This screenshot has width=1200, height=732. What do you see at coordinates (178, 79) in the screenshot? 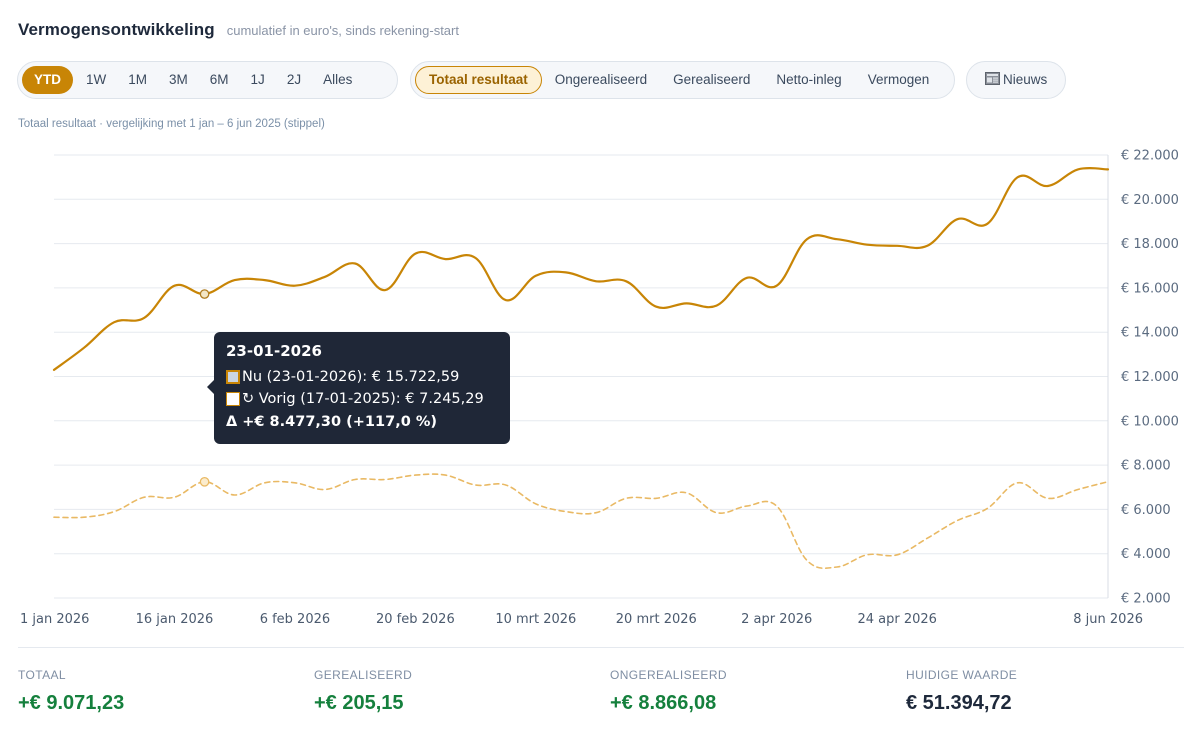
I see `range-tab-3m: 3M` at bounding box center [178, 79].